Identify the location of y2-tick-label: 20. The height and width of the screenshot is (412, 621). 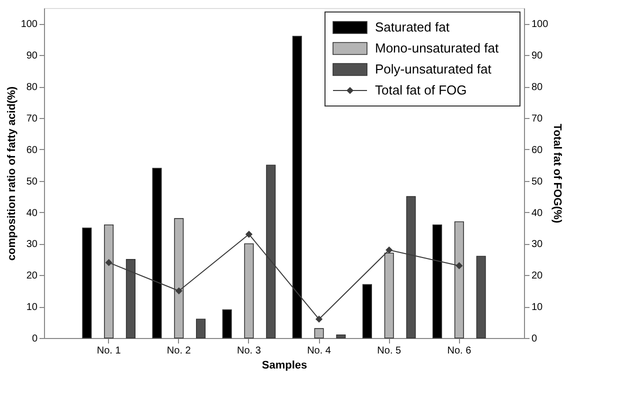
(538, 276).